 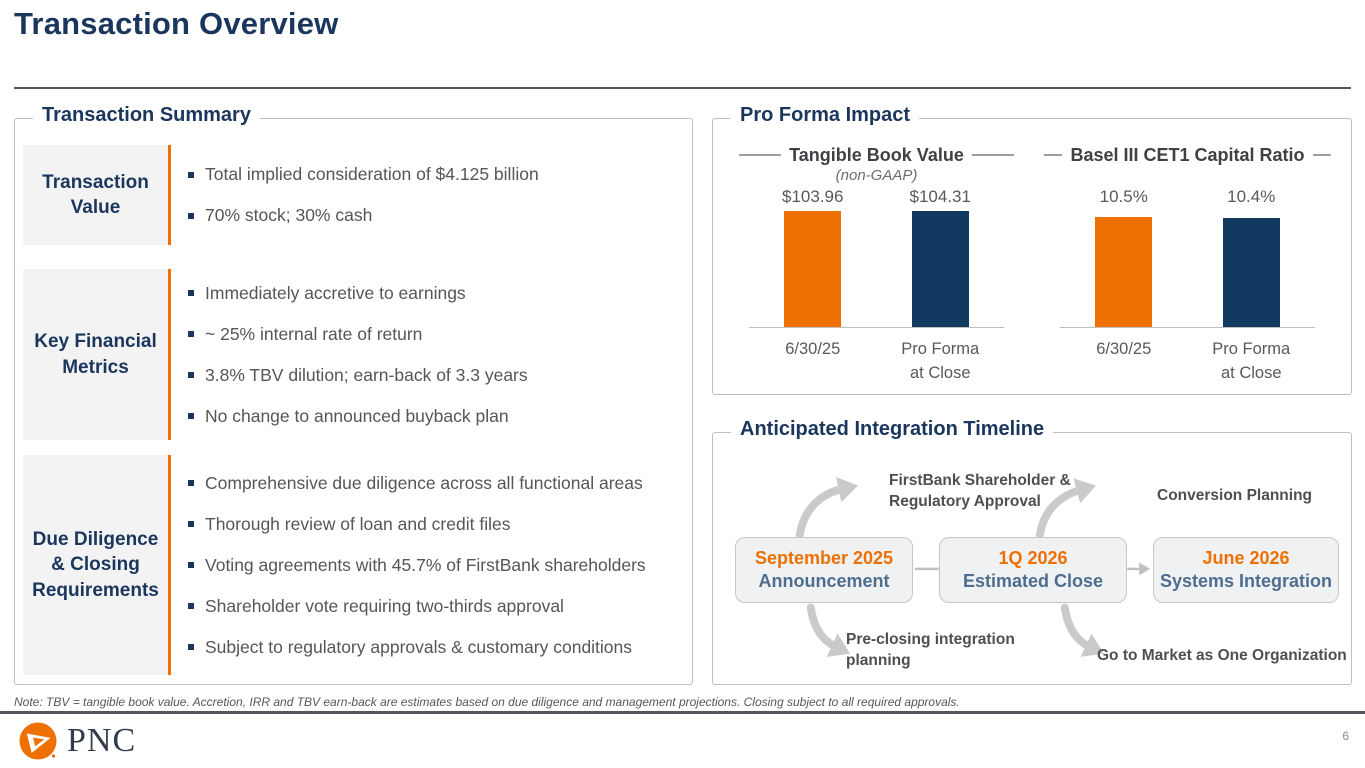 What do you see at coordinates (824, 570) in the screenshot?
I see `milestone-announcement: September 2025 Announcement` at bounding box center [824, 570].